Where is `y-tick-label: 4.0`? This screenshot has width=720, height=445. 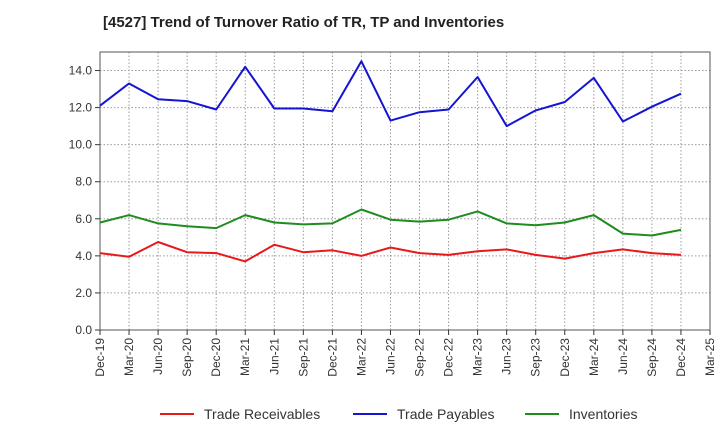
y-tick-label: 4.0 is located at coordinates (83, 256).